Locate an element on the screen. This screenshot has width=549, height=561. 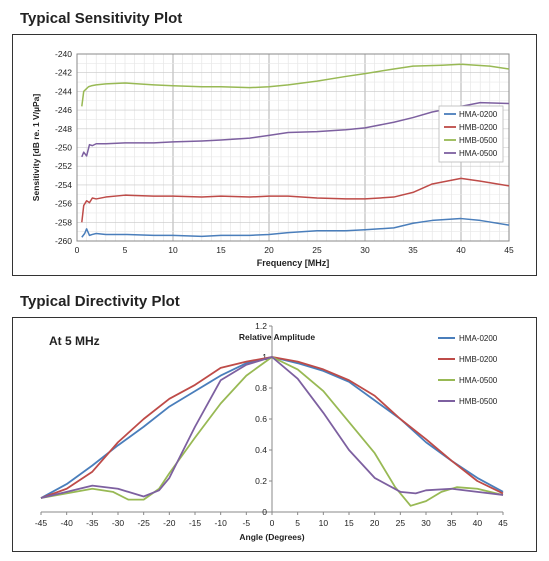
y-tick-label: -246 is located at coordinates (63, 110).